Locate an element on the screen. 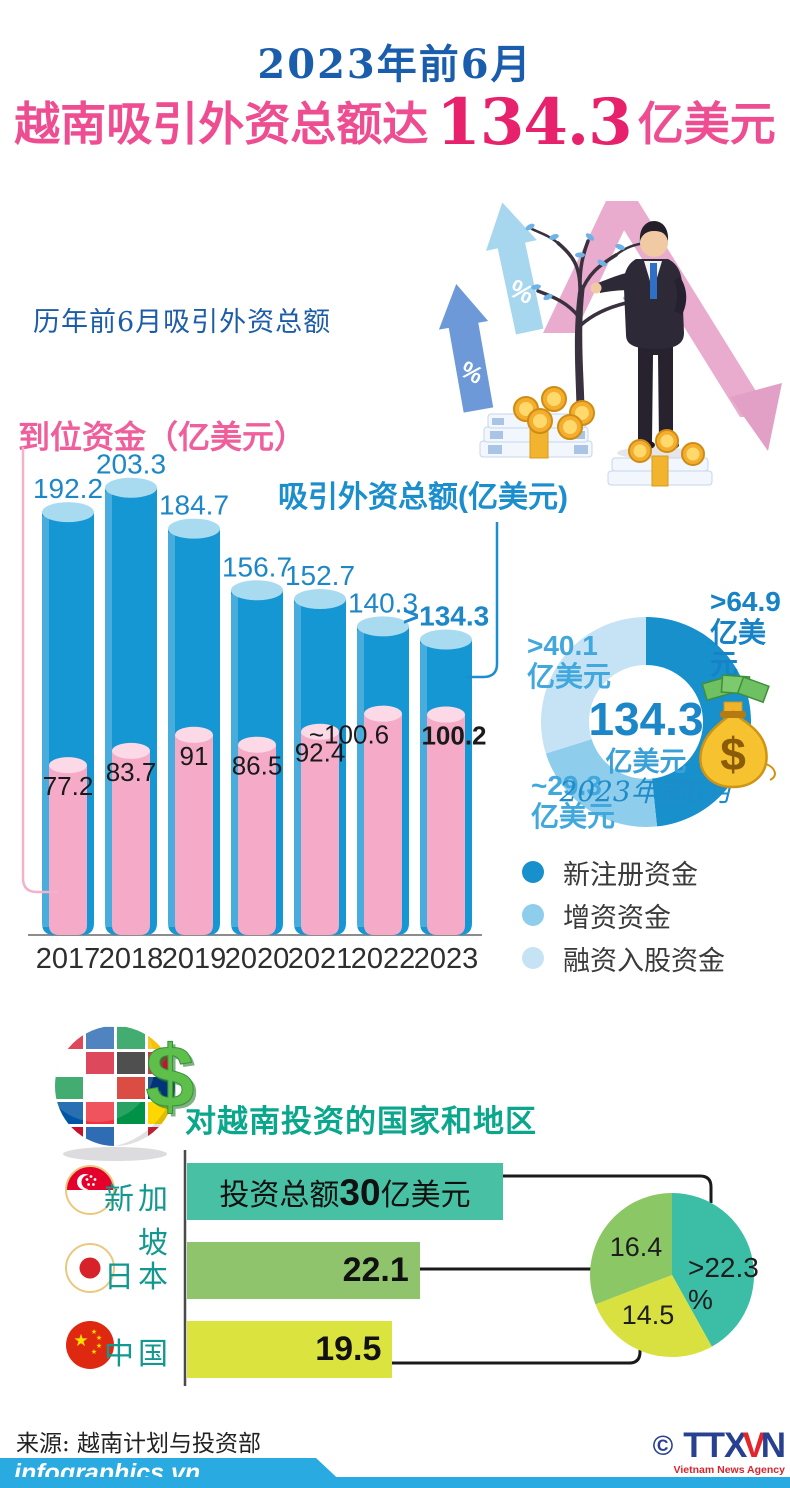  donut-label-share-purchase: >40.1 亿美元 is located at coordinates (569, 661).